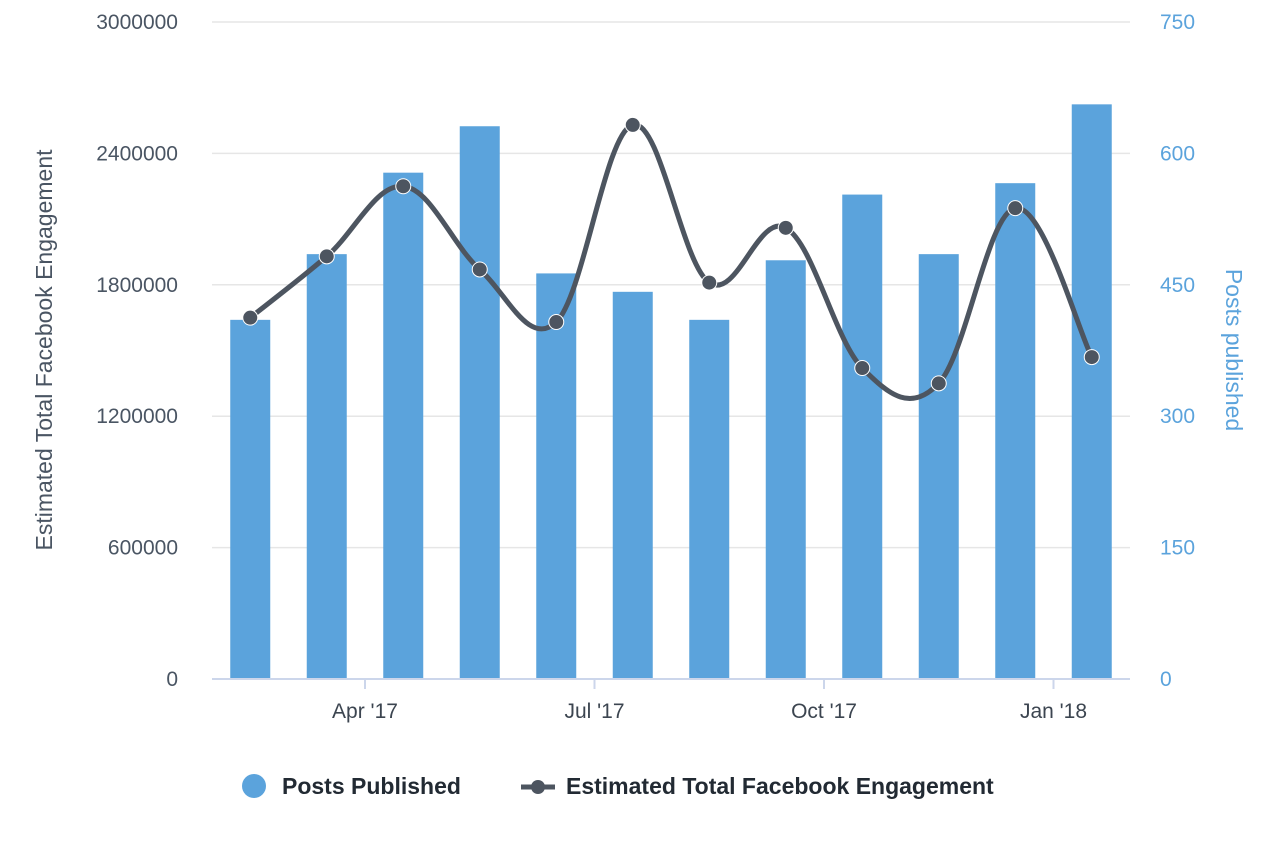 The width and height of the screenshot is (1280, 853). I want to click on legend-item-engagement: Estimated Total Facebook Engagement, so click(757, 786).